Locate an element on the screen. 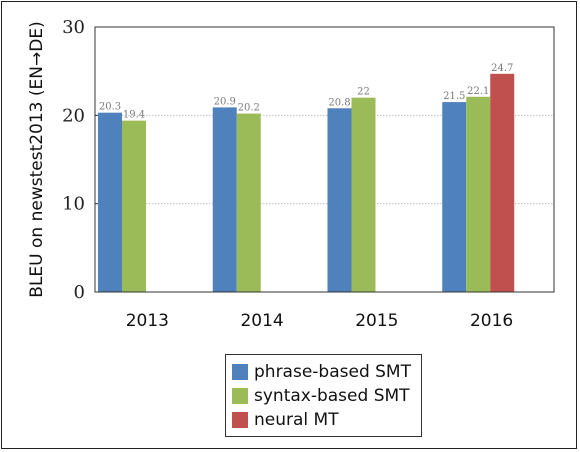  data-label: 21.5 is located at coordinates (454, 96).